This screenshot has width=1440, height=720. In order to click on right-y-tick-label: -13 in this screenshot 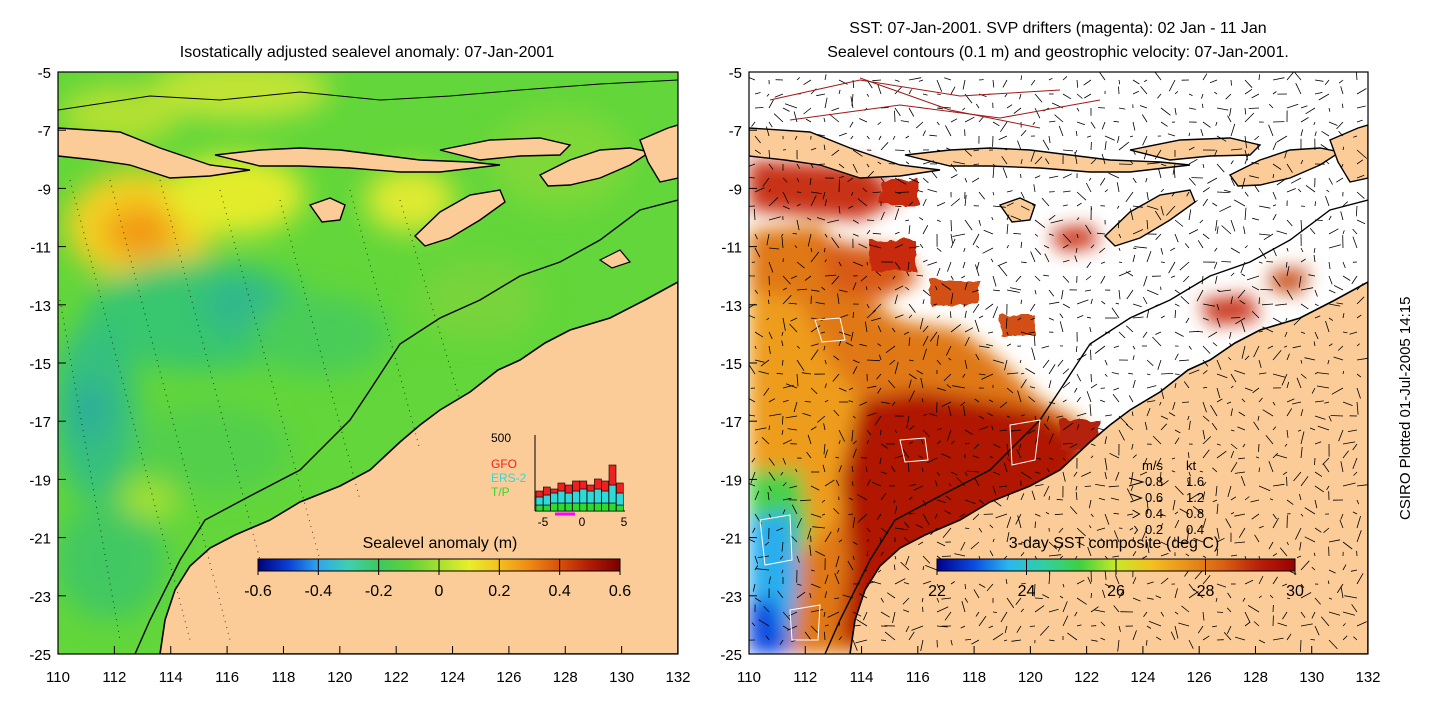, I will do `click(731, 306)`.